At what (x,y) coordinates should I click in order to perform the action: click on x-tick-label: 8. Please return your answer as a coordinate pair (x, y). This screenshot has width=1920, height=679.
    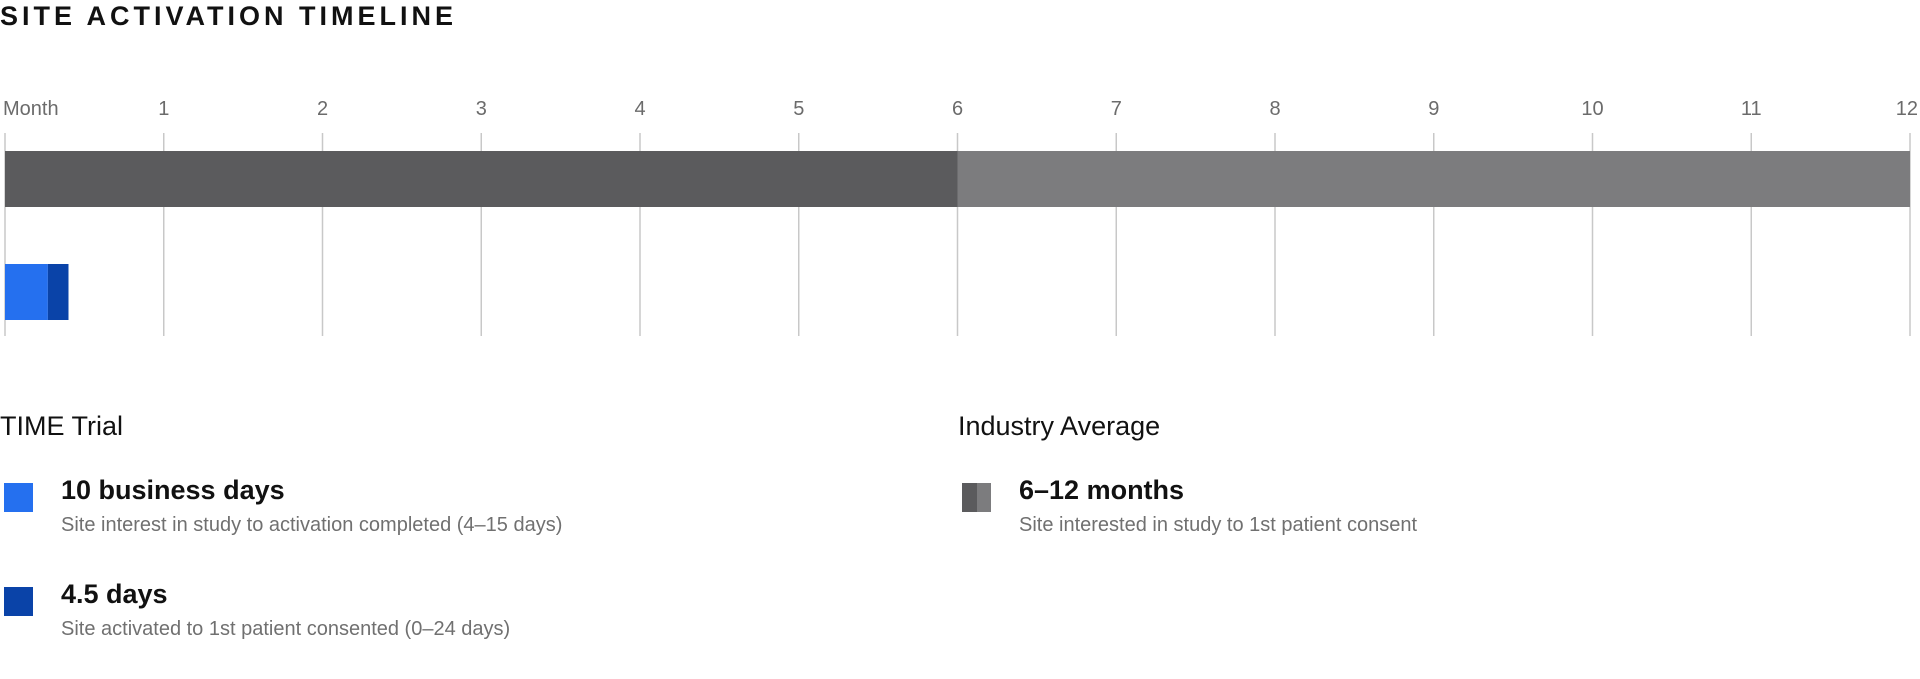
    Looking at the image, I should click on (1274, 109).